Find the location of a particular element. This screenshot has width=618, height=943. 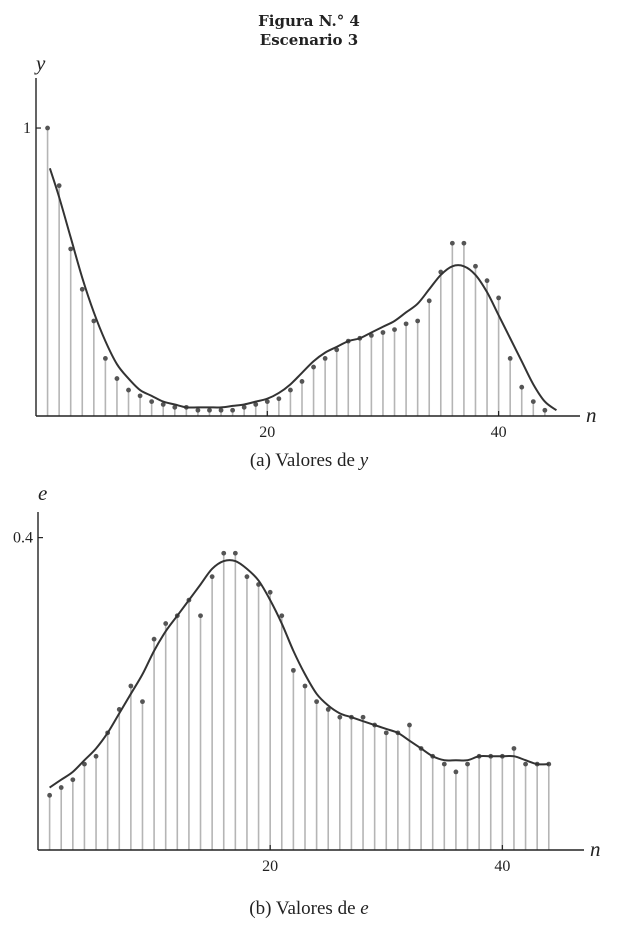

caption-b-var: e is located at coordinates (364, 908).